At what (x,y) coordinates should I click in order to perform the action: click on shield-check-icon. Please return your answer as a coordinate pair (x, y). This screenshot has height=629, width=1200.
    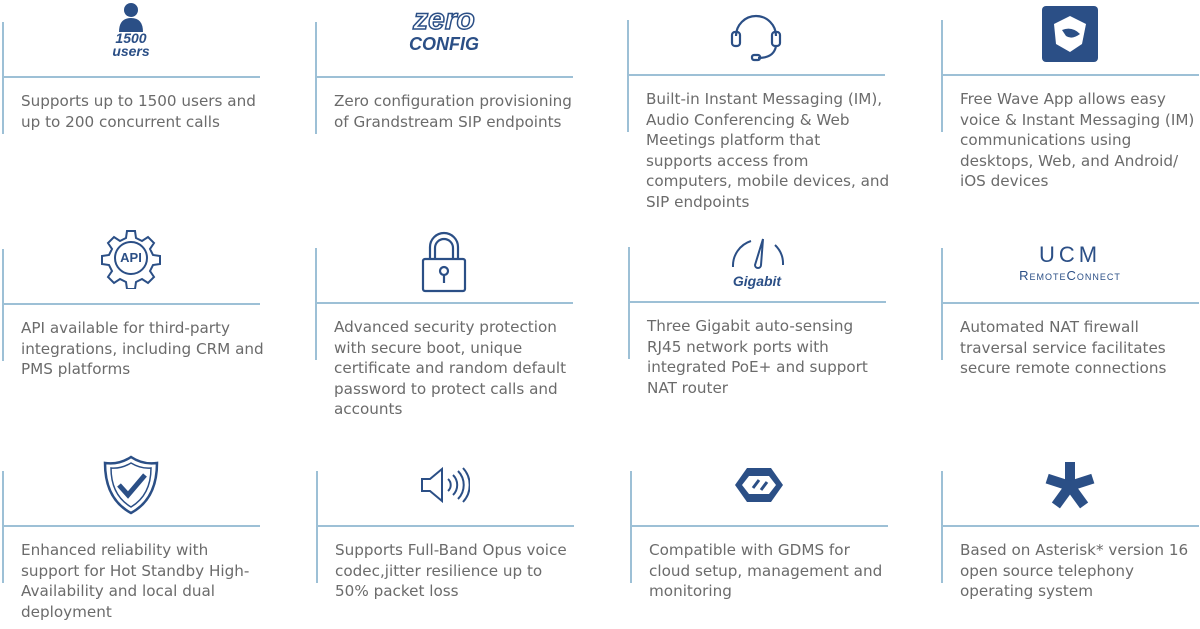
    Looking at the image, I should click on (131, 485).